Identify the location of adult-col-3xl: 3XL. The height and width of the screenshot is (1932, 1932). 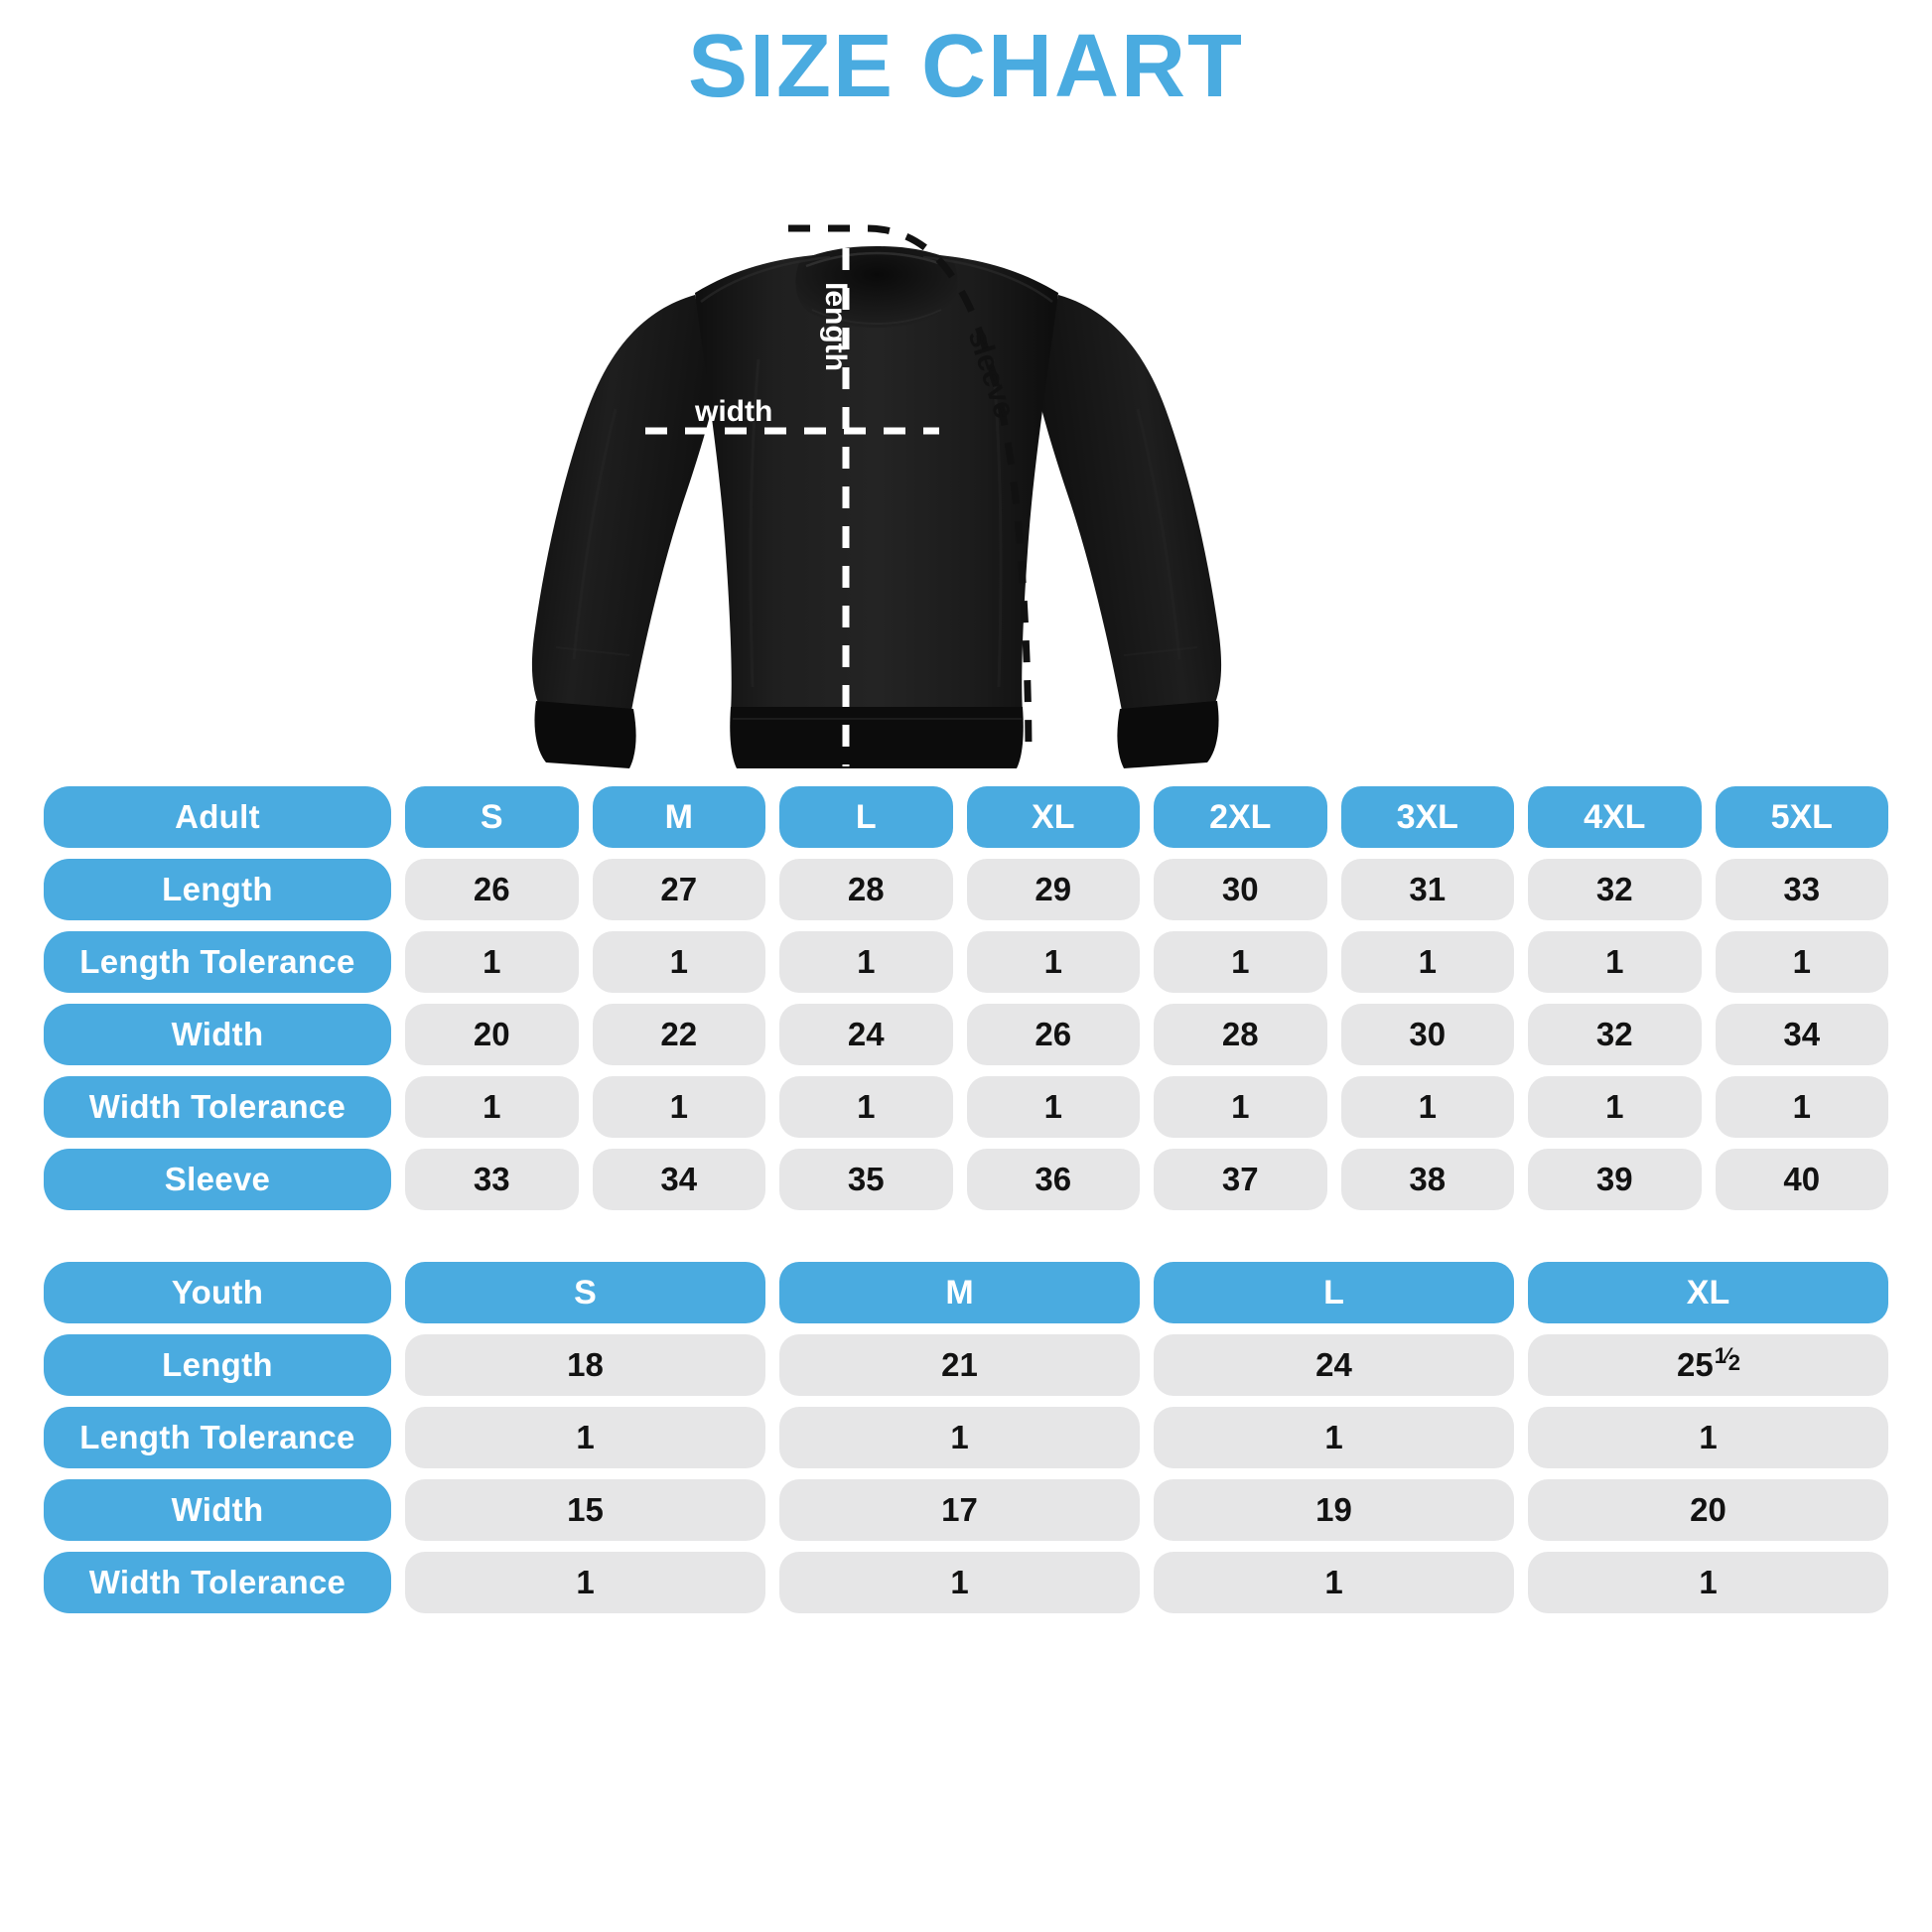
(1427, 817).